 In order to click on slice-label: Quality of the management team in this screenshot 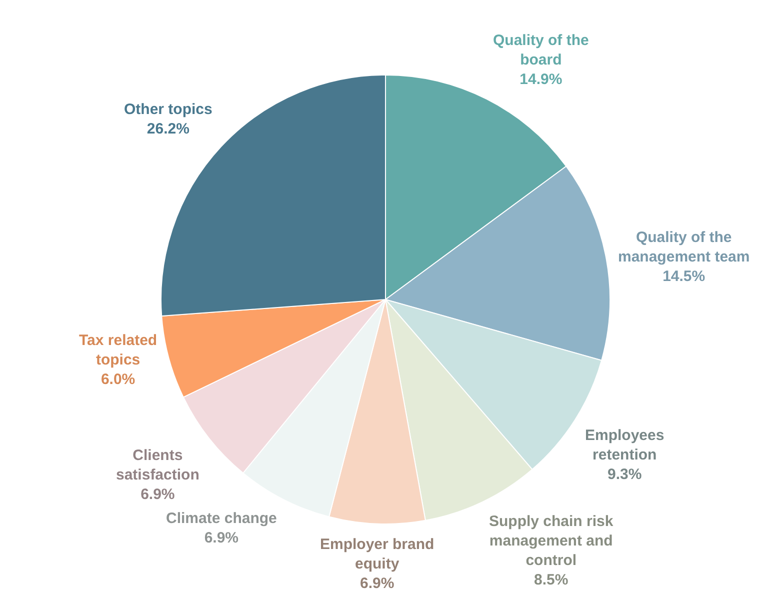, I will do `click(684, 247)`.